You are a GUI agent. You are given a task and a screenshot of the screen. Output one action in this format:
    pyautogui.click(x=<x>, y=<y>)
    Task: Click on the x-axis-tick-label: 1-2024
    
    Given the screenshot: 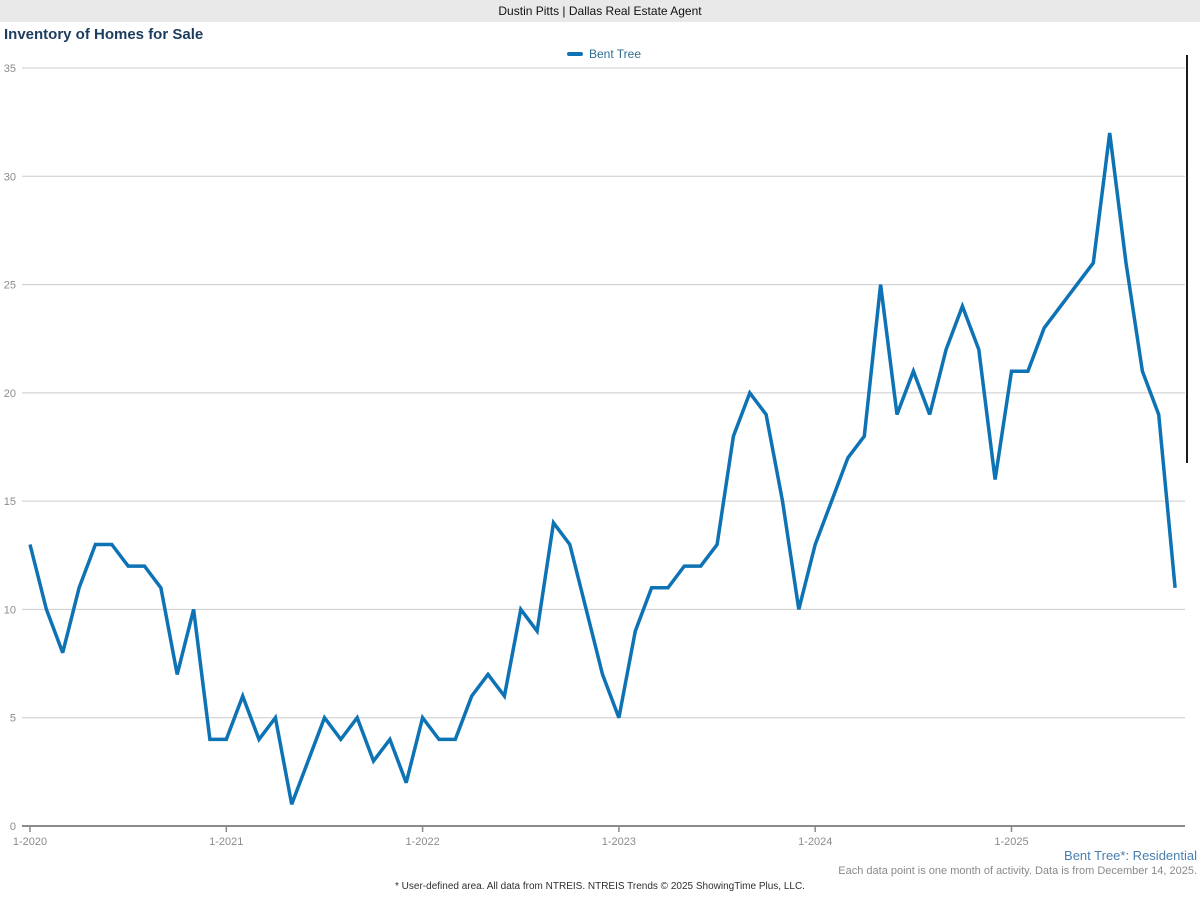 What is the action you would take?
    pyautogui.click(x=815, y=842)
    